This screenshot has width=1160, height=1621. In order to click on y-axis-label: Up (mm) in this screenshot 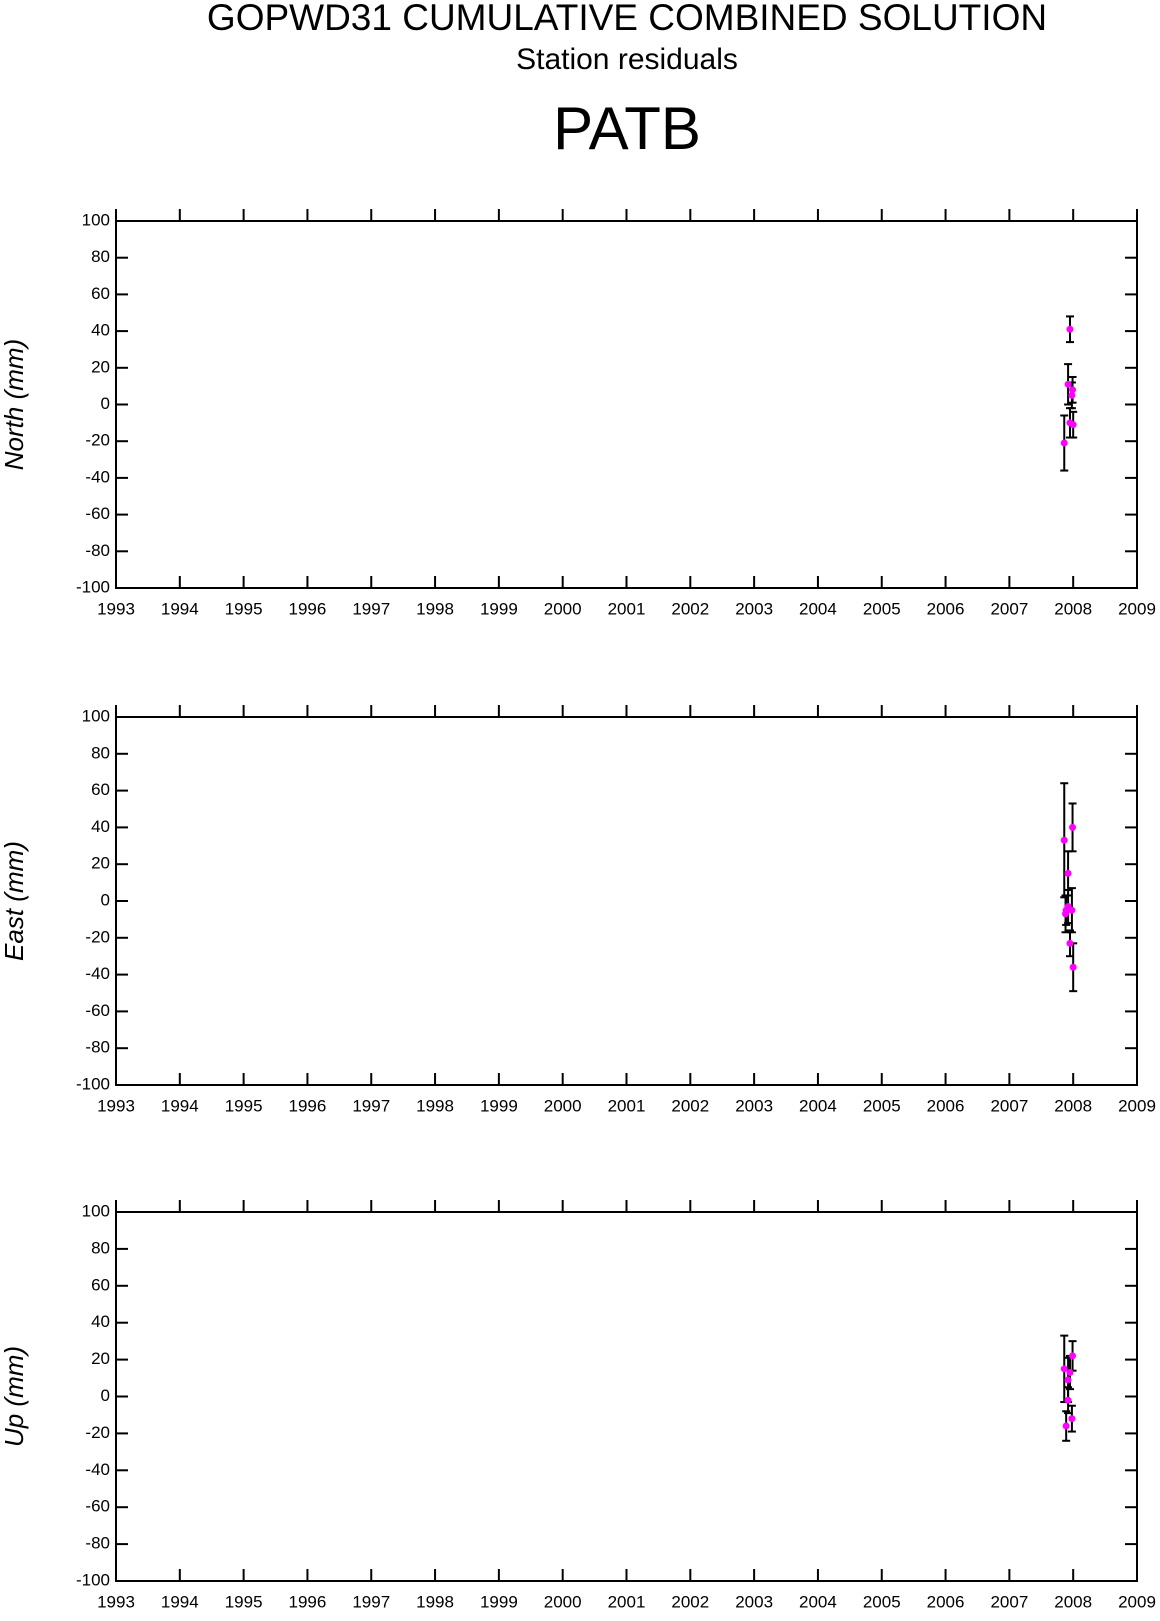, I will do `click(14, 1396)`.